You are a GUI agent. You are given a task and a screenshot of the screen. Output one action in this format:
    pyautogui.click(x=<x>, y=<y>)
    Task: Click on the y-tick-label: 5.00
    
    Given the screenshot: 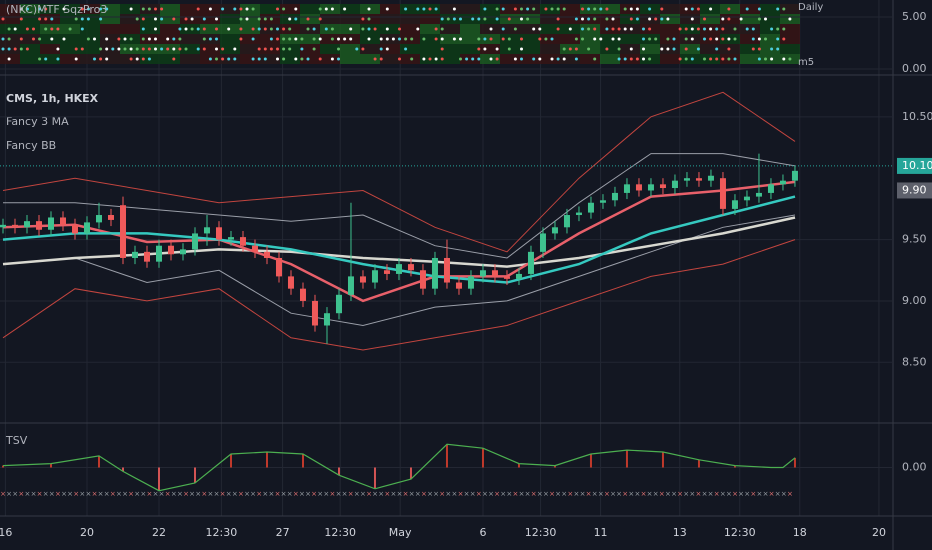 What is the action you would take?
    pyautogui.click(x=914, y=16)
    